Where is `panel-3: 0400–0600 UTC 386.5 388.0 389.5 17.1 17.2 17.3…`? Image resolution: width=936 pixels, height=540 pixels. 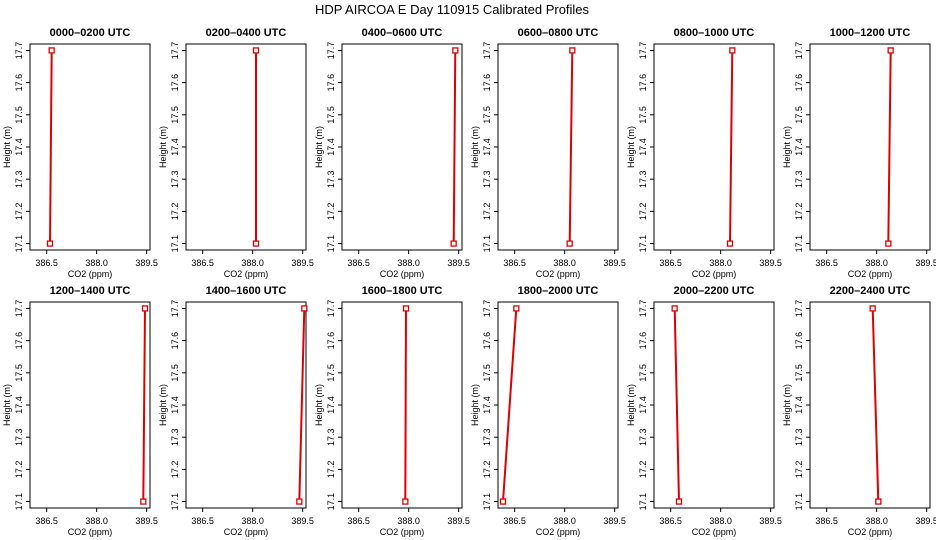 panel-3: 0400–0600 UTC 386.5 388.0 389.5 17.1 17.2 17.3… is located at coordinates (392, 153).